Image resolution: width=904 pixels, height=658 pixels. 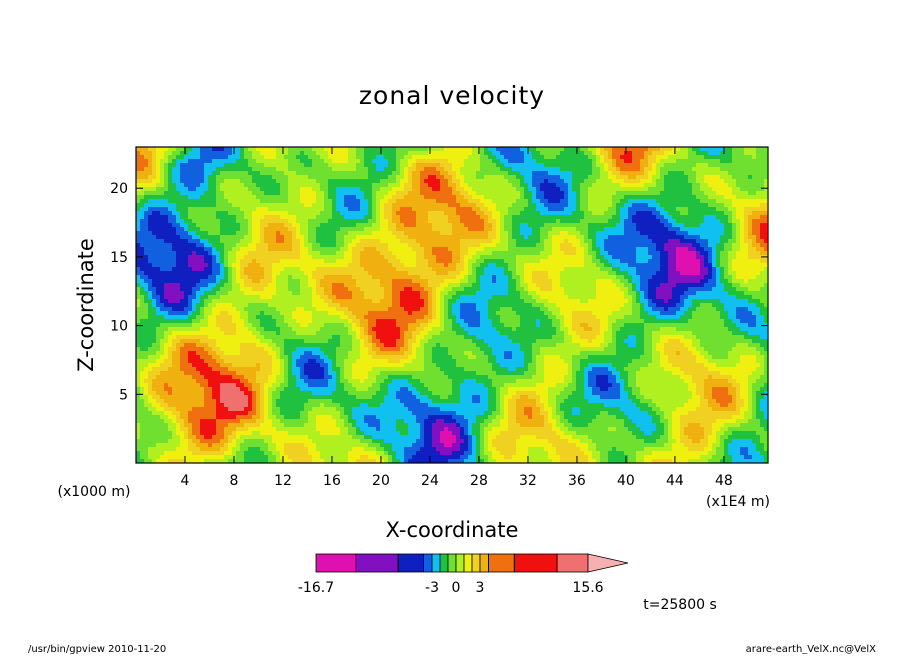 What do you see at coordinates (332, 481) in the screenshot?
I see `x-tick-label: 16` at bounding box center [332, 481].